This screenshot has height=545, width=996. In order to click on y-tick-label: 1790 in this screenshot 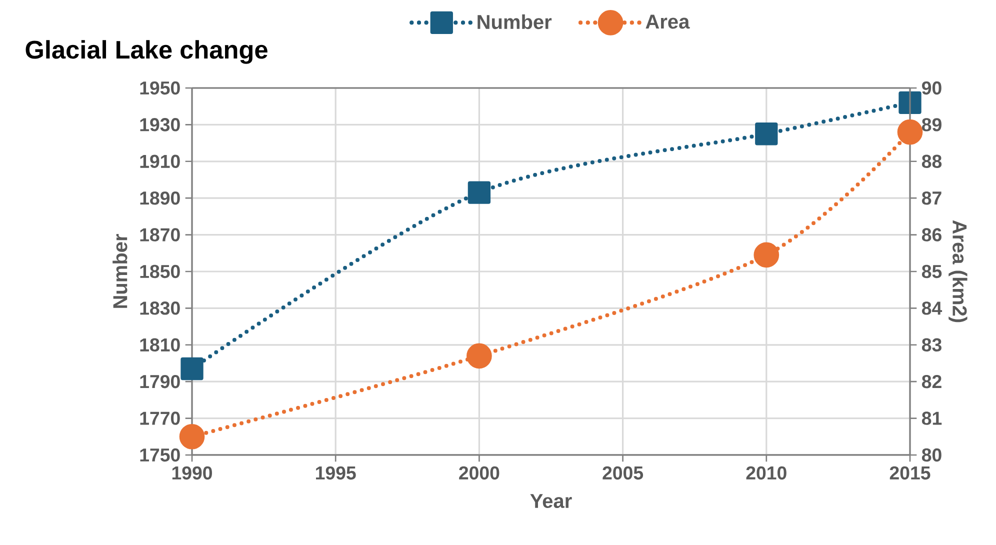, I will do `click(160, 381)`.